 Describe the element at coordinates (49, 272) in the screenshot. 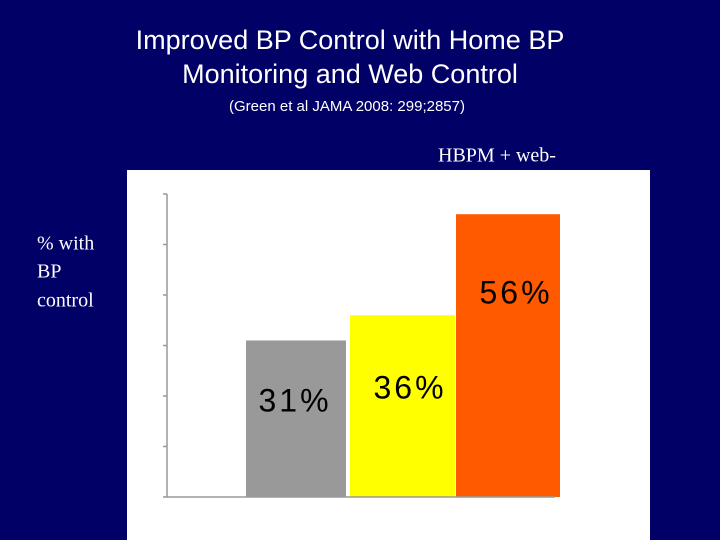

I see `y-axis-label: BP` at that location.